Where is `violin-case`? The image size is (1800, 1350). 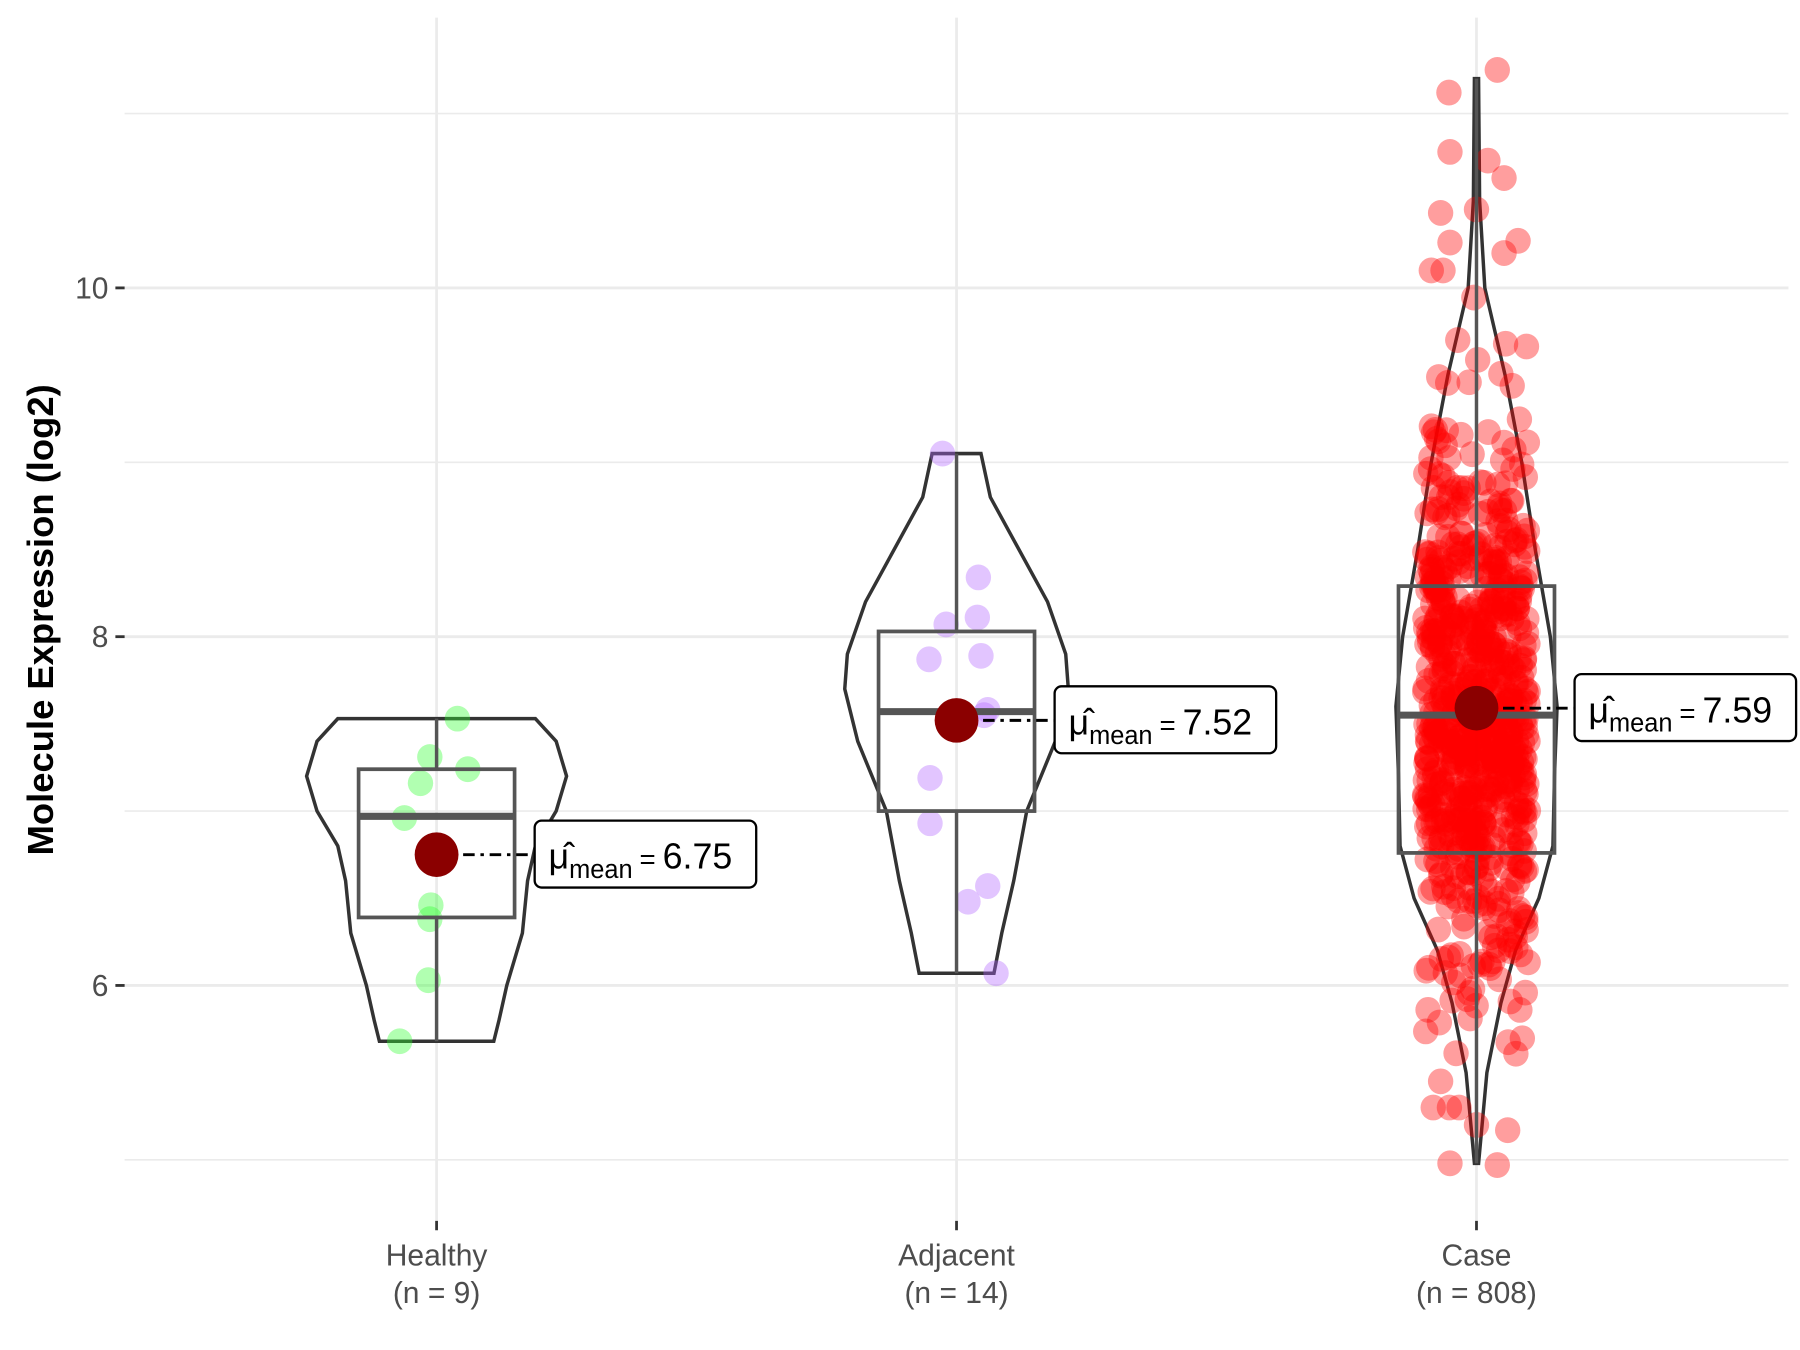 violin-case is located at coordinates (1476, 621).